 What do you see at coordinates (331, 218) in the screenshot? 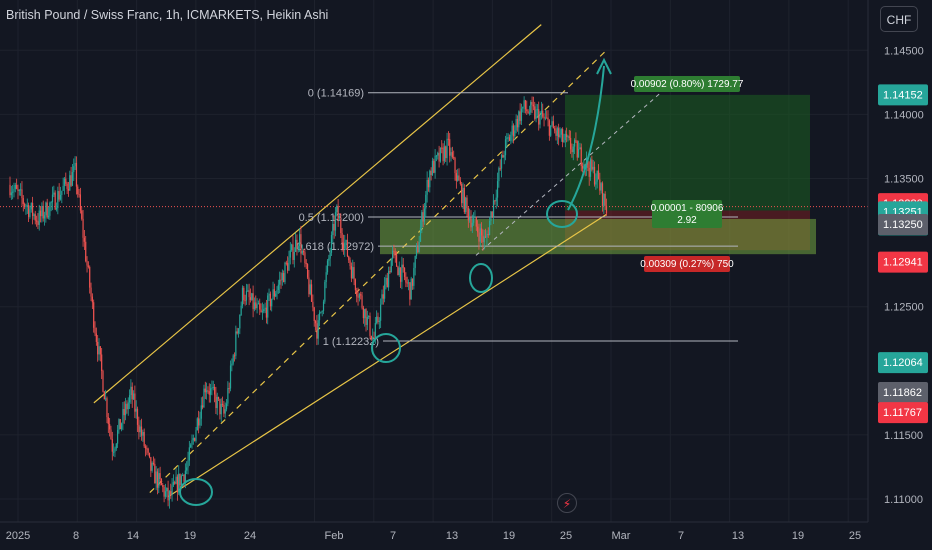
I see `fib-level-label: 0.5 (1.13200)` at bounding box center [331, 218].